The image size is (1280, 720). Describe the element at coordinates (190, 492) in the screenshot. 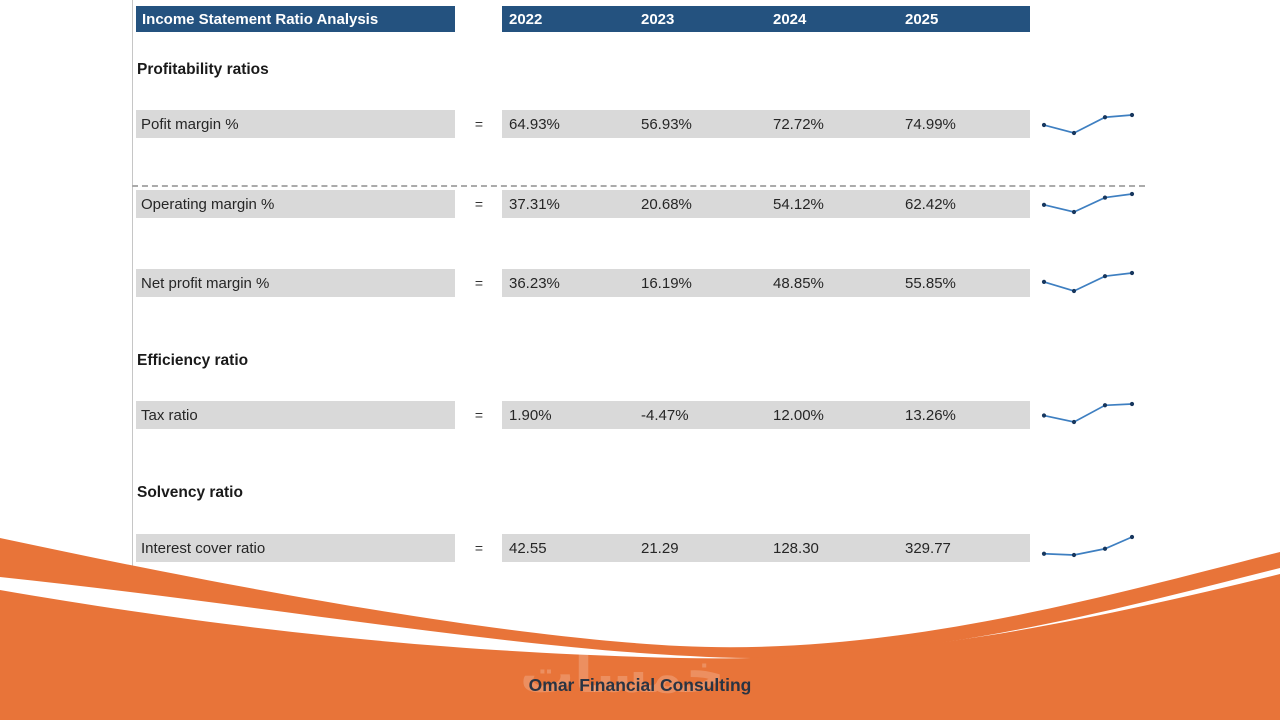

I see `section-heading-solvency: Solvency ratio` at that location.